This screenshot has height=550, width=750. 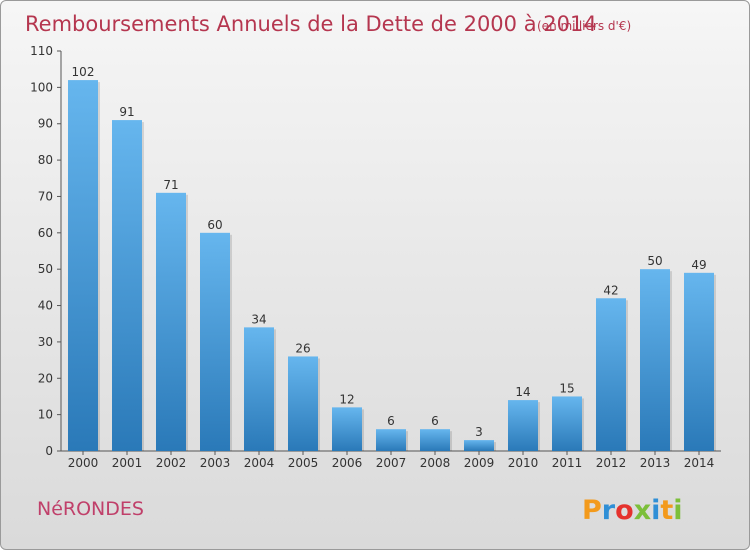 I want to click on y-tick-label: 110, so click(x=41, y=51).